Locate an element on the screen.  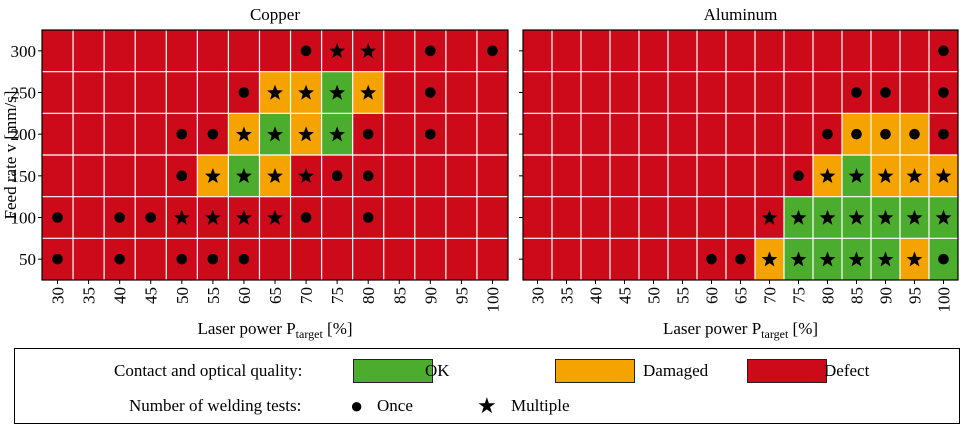
y-tick-label: 300 is located at coordinates (24, 51).